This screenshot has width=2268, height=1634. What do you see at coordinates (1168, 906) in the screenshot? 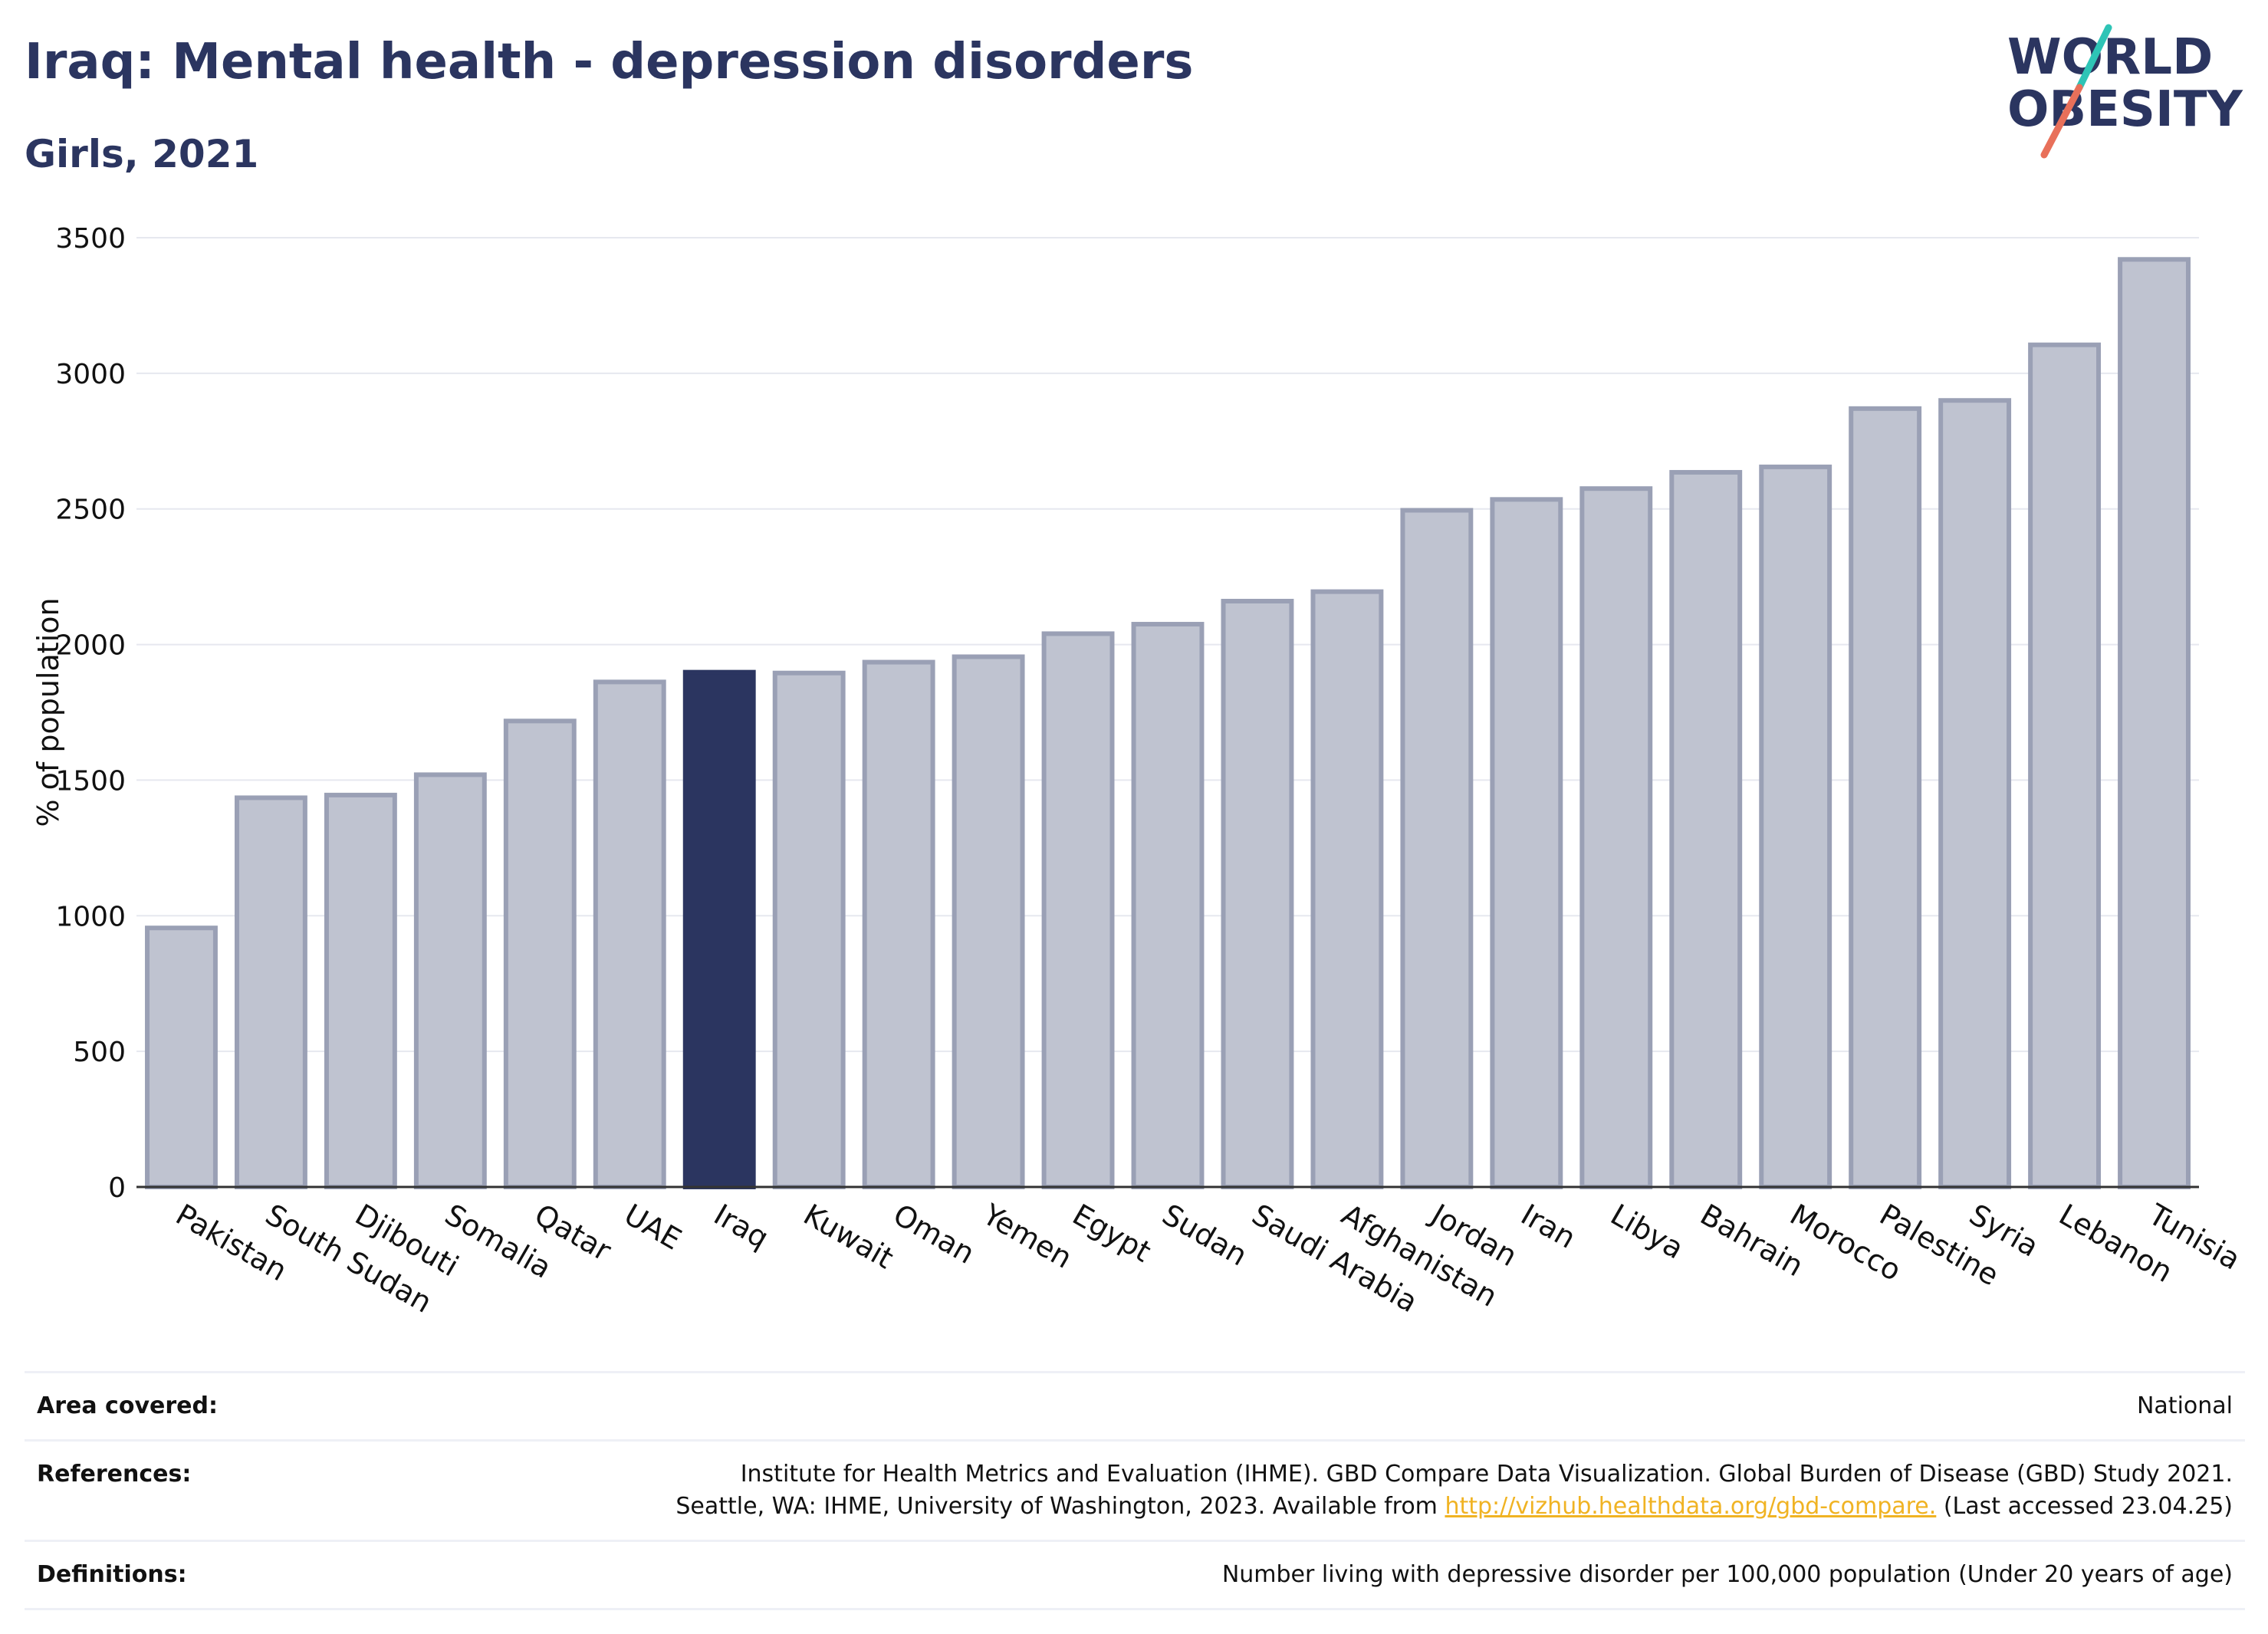
I see `bar-sudan` at bounding box center [1168, 906].